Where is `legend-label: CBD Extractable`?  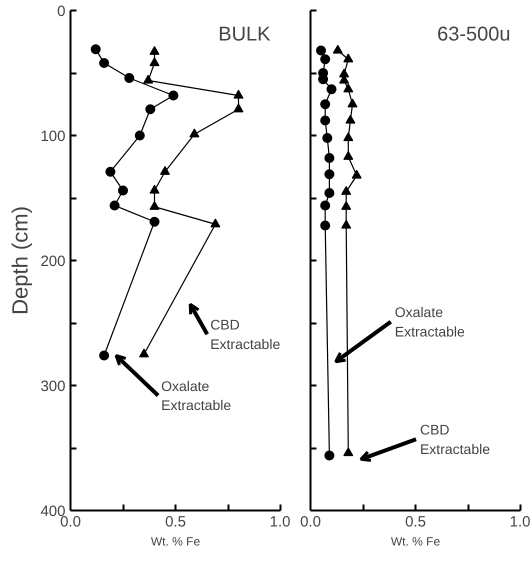
legend-label: CBD Extractable is located at coordinates (245, 334).